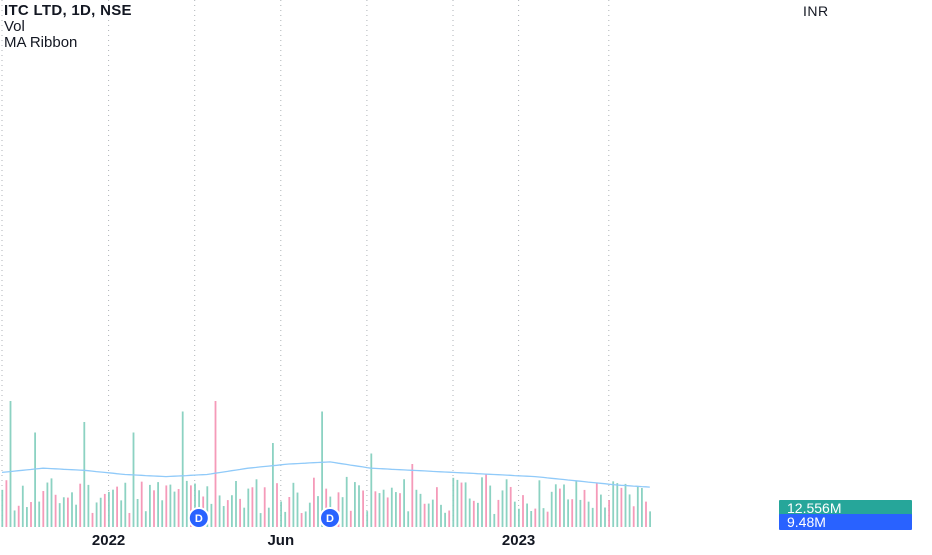 This screenshot has width=932, height=555. I want to click on x-tick-label: 2022, so click(108, 540).